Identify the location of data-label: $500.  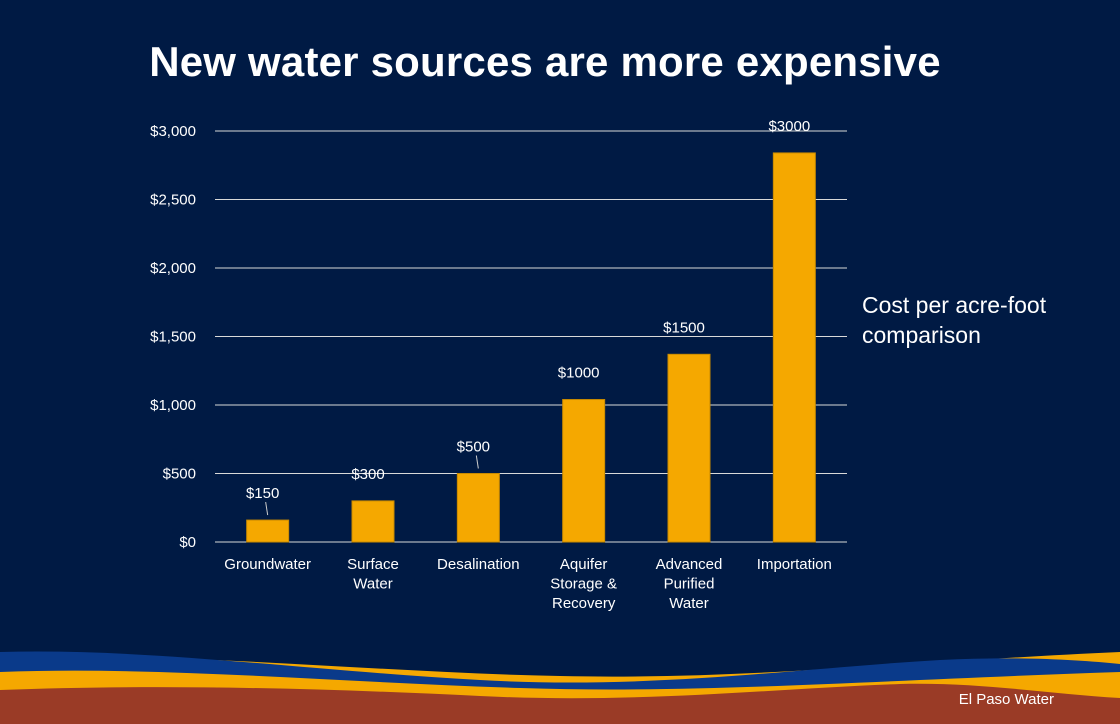
(473, 447).